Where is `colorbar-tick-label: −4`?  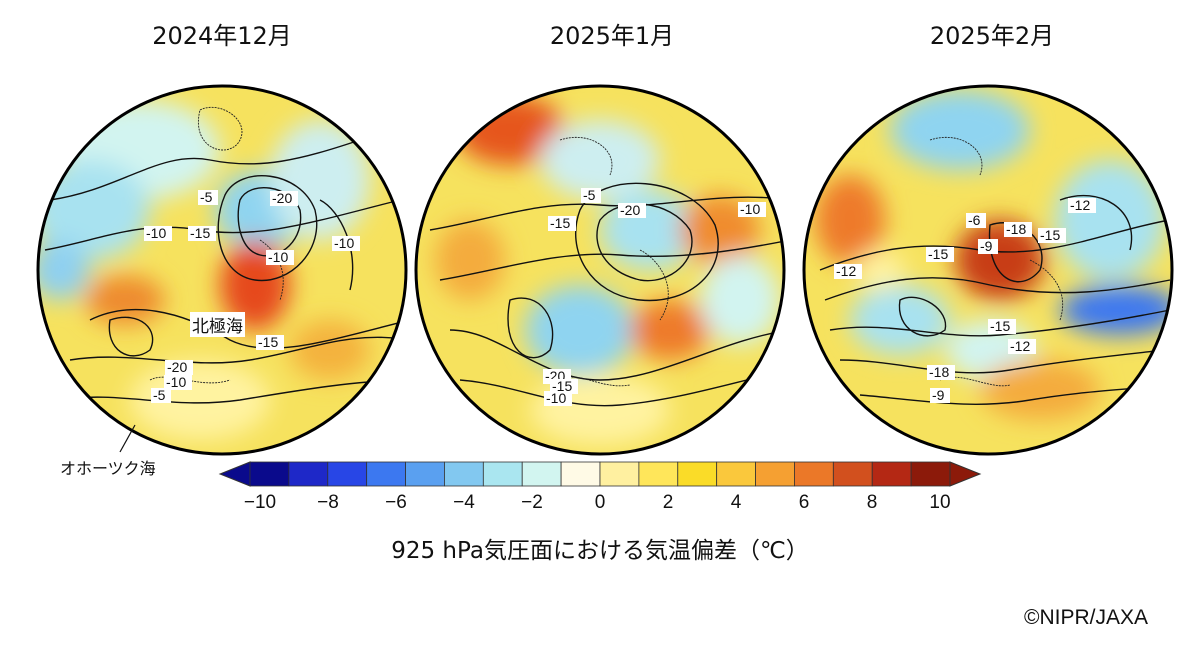
colorbar-tick-label: −4 is located at coordinates (464, 502).